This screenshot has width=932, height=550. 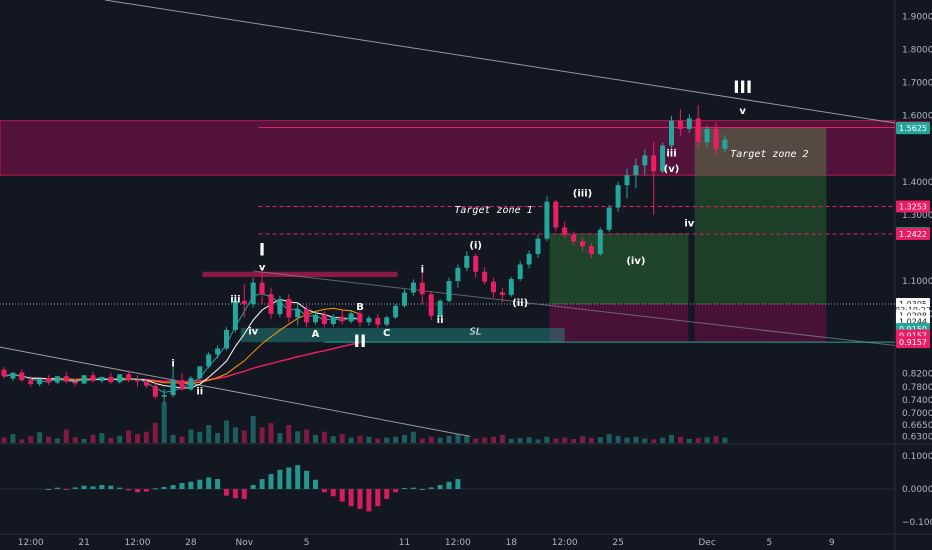 What do you see at coordinates (402, 335) in the screenshot?
I see `sl-box` at bounding box center [402, 335].